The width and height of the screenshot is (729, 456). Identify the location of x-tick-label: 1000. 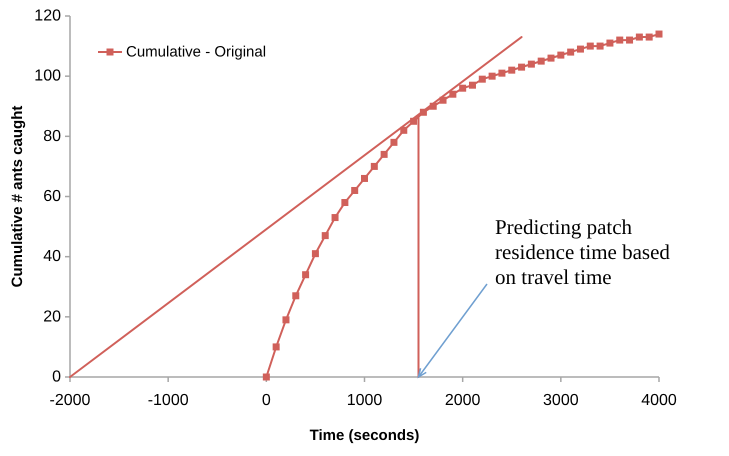
(364, 400).